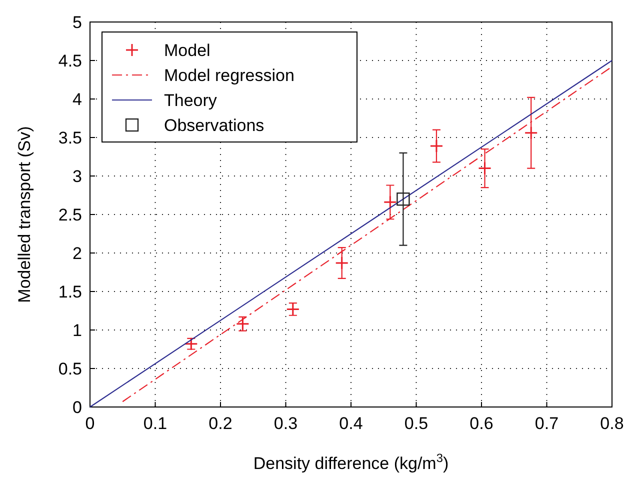  What do you see at coordinates (70, 138) in the screenshot?
I see `y-tick-label: 3.5` at bounding box center [70, 138].